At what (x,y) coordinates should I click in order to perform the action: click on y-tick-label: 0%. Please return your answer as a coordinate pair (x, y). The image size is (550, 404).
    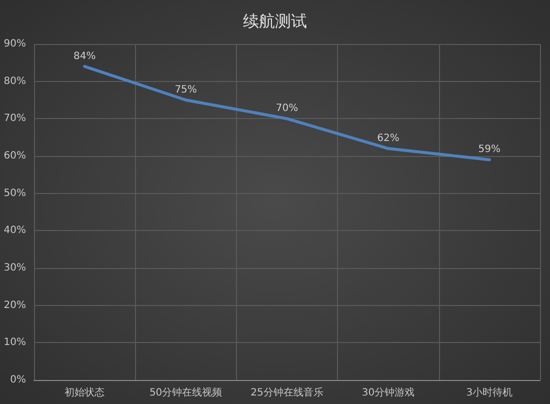
    Looking at the image, I should click on (18, 380).